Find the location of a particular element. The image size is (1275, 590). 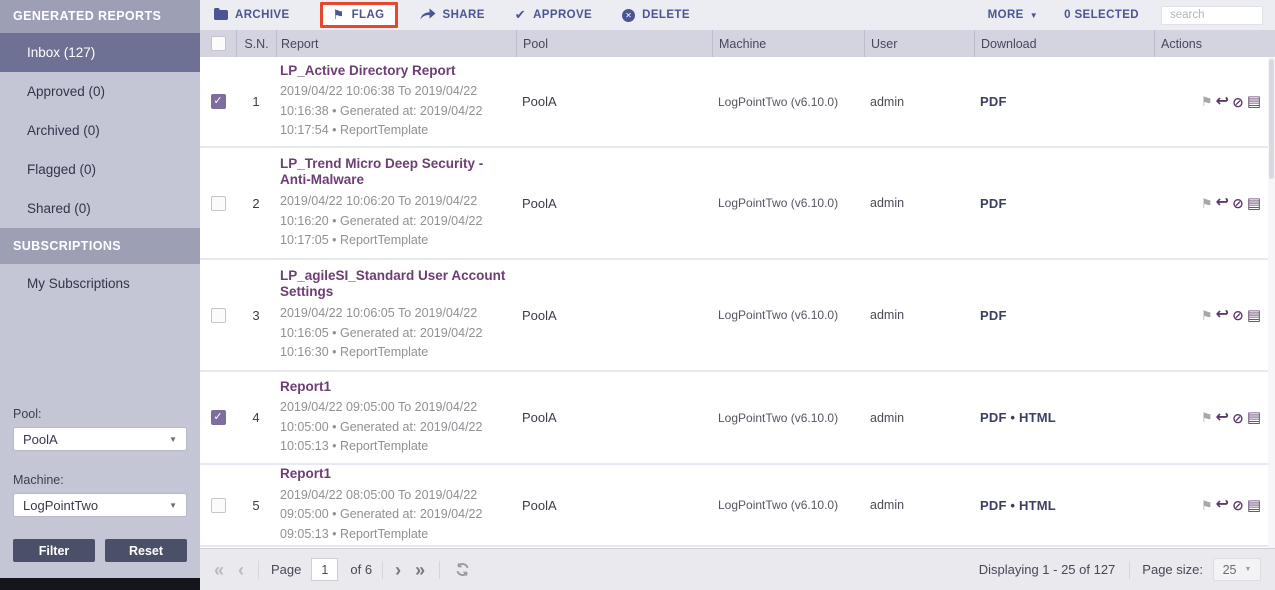

row-user: admin is located at coordinates (887, 505).